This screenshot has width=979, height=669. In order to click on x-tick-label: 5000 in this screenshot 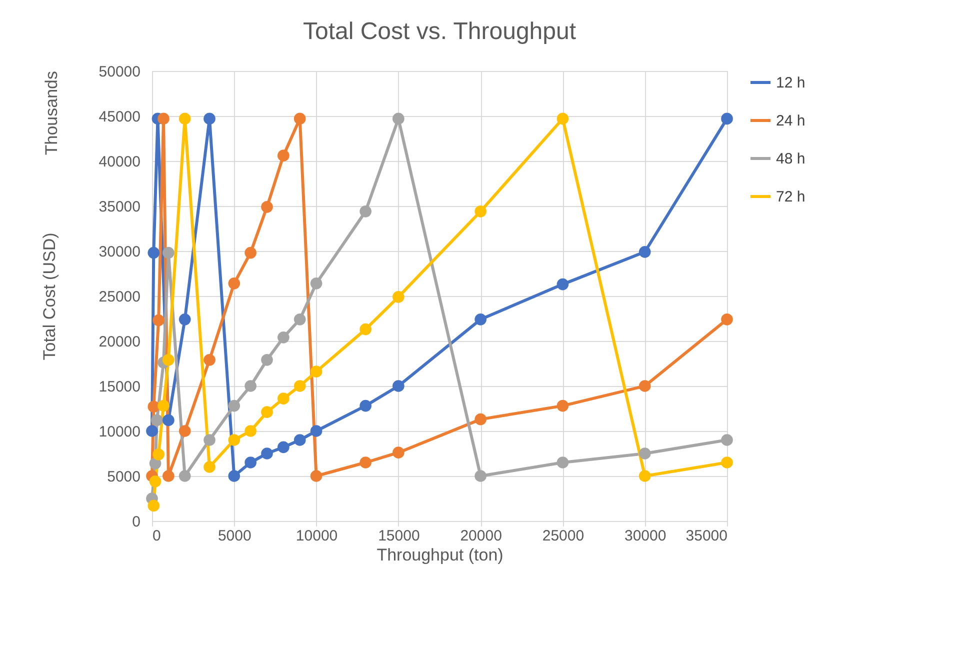, I will do `click(235, 536)`.